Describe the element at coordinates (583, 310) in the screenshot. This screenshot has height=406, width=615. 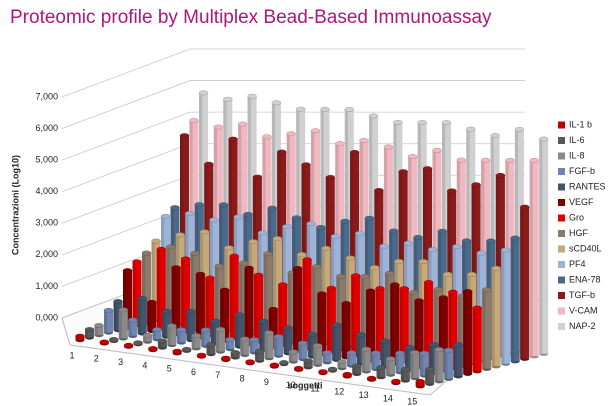
I see `legend-label: V-CAM` at that location.